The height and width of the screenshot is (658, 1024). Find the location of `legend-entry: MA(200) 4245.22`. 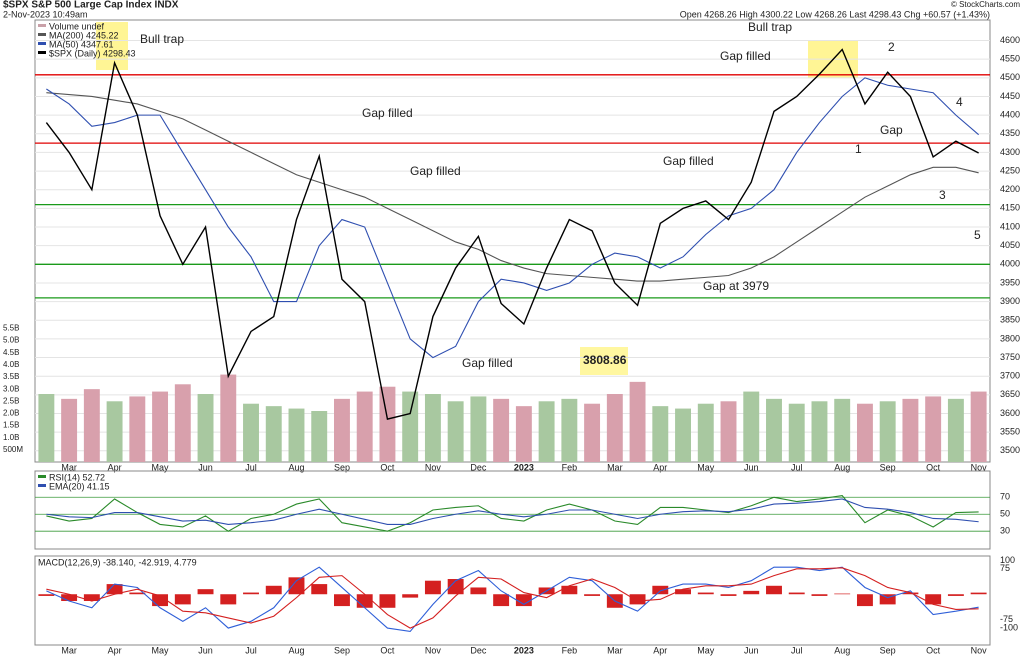

legend-entry: MA(200) 4245.22 is located at coordinates (84, 35).